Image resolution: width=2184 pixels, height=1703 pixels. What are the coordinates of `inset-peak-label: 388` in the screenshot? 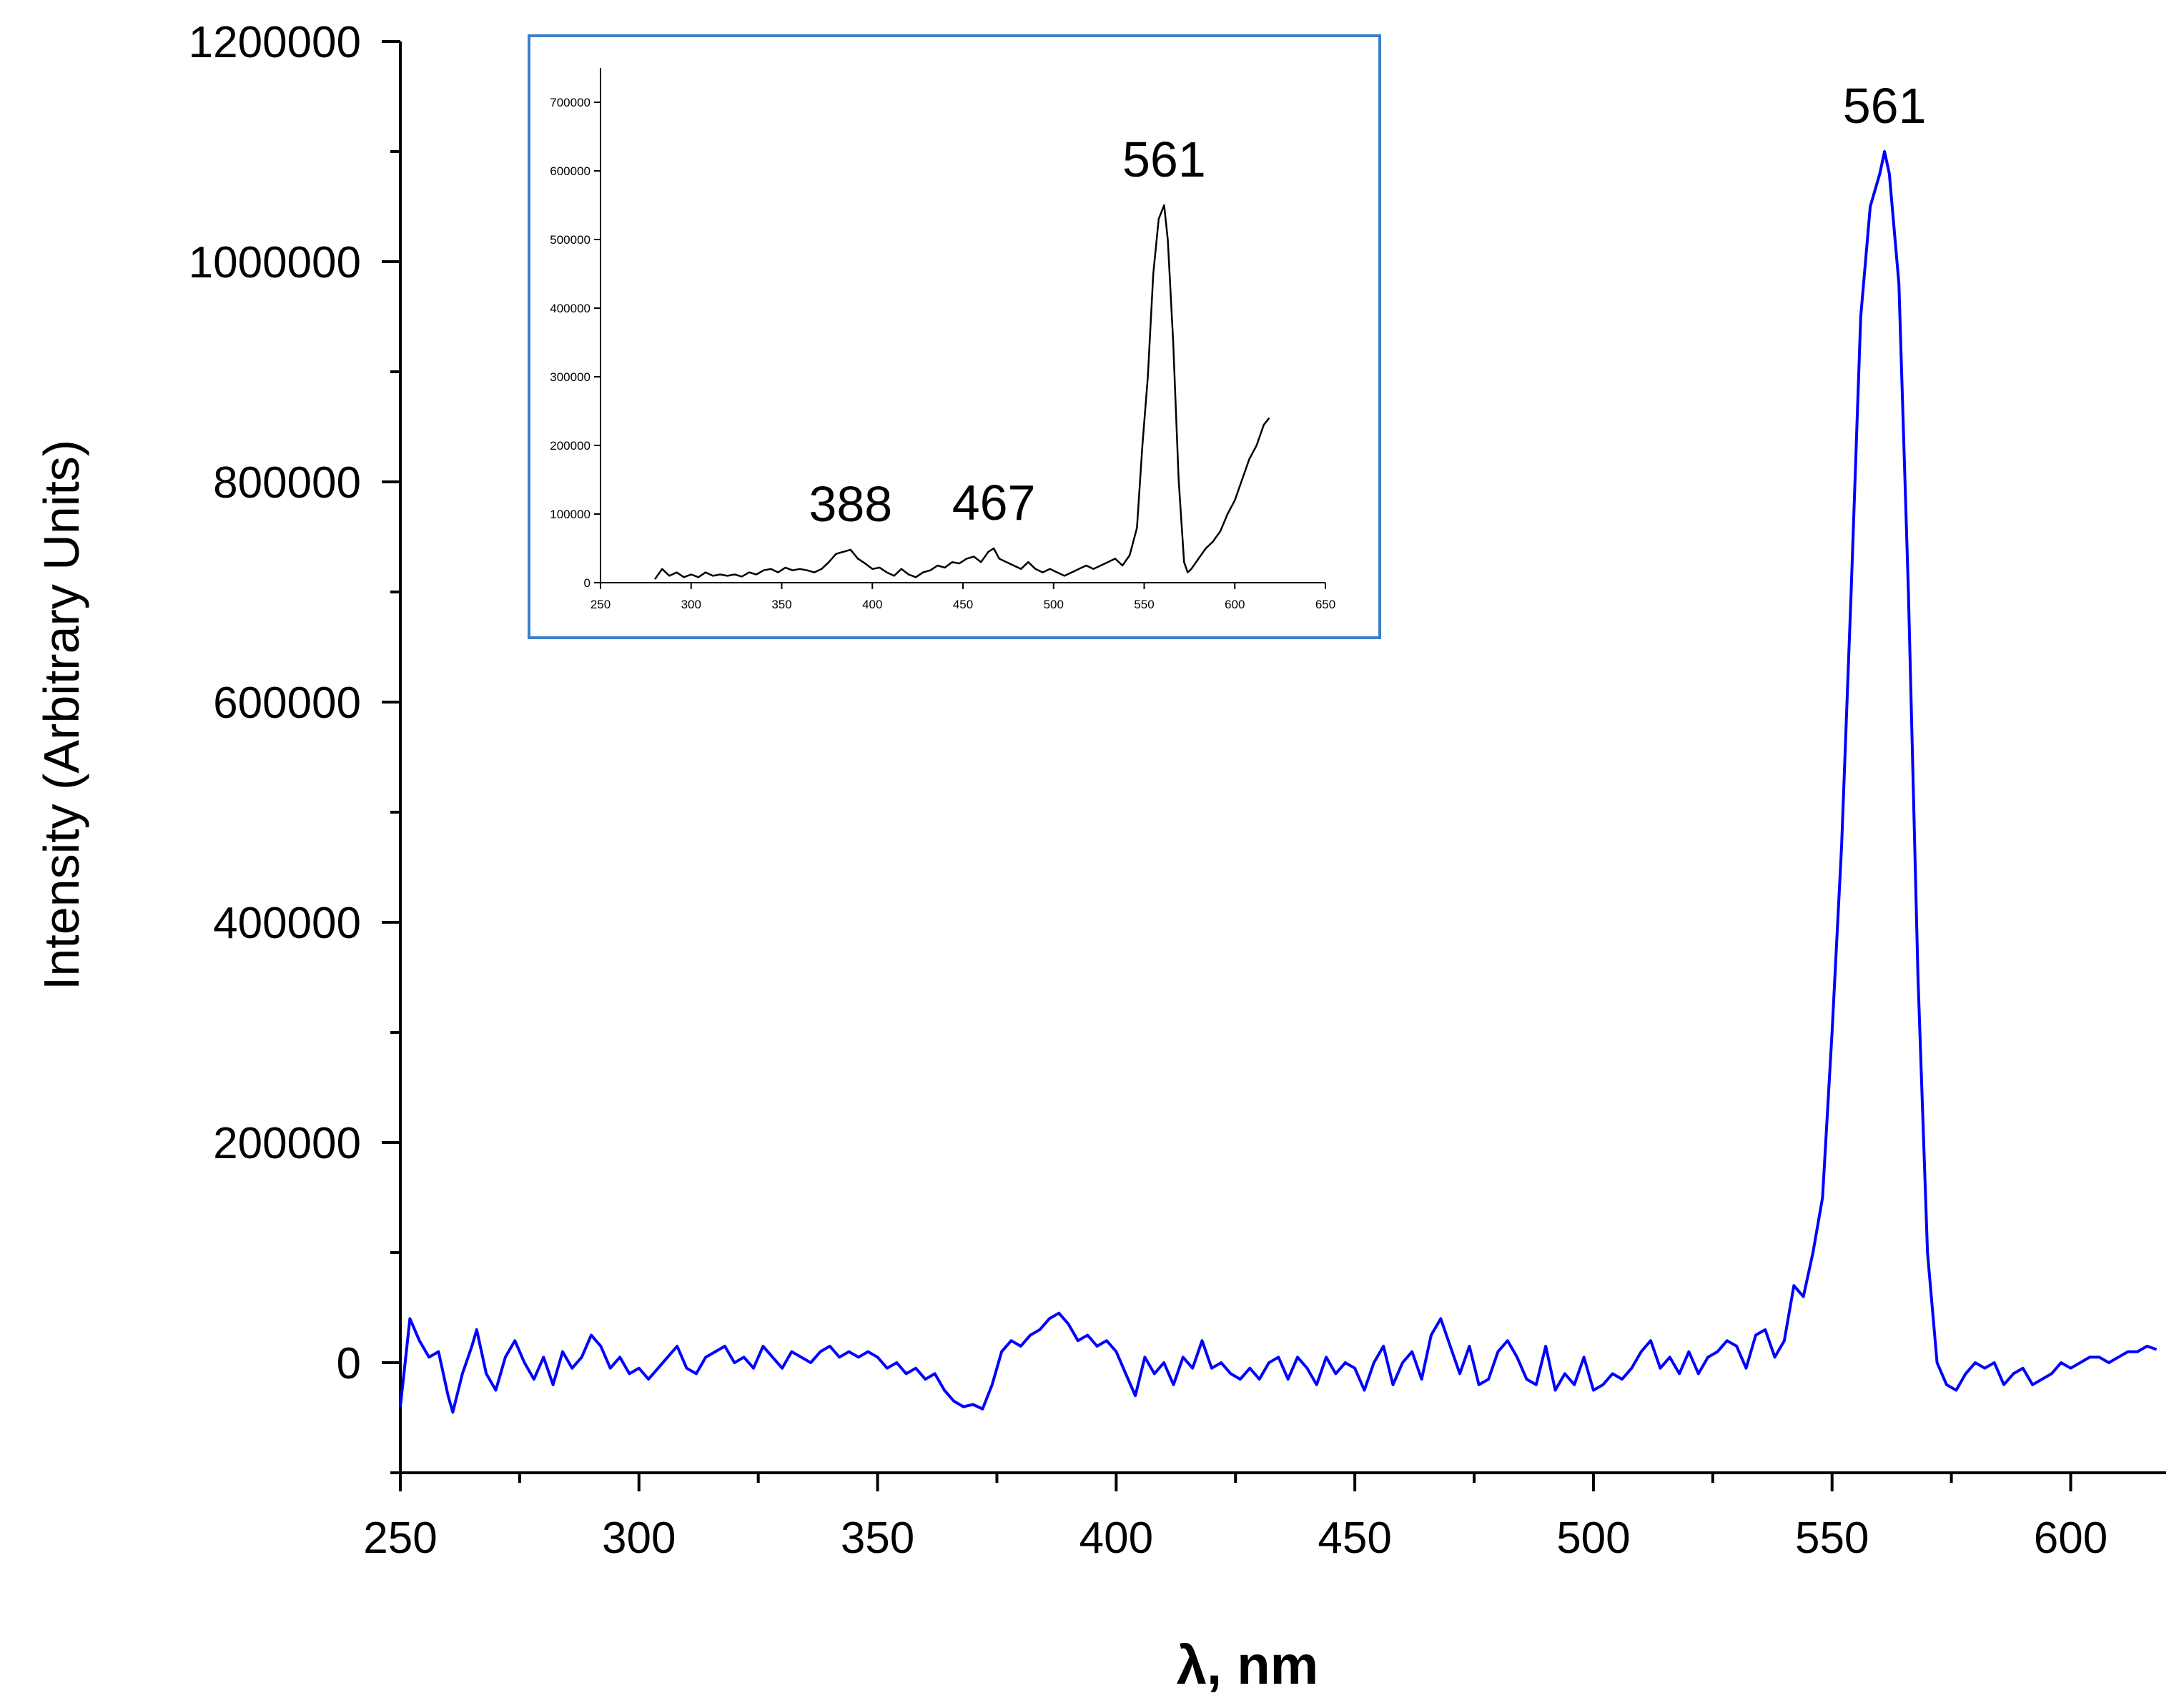 It's located at (850, 504).